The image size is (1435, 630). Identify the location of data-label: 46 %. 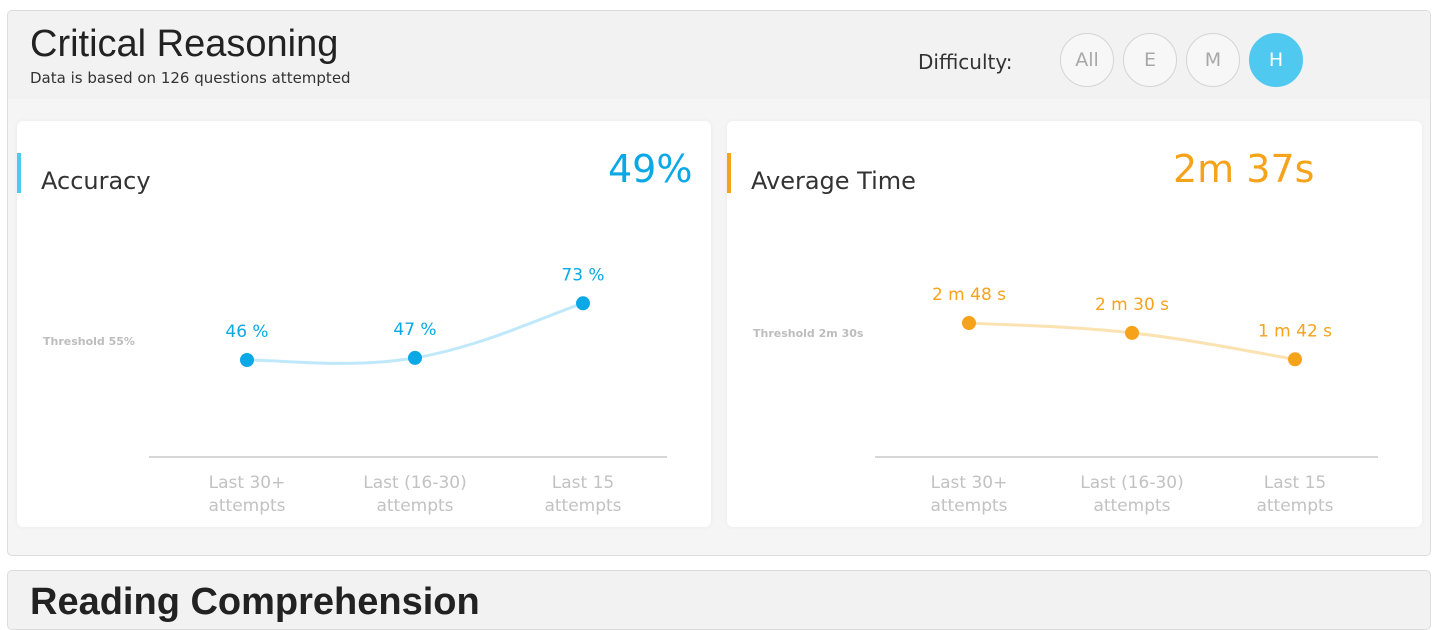
(246, 332).